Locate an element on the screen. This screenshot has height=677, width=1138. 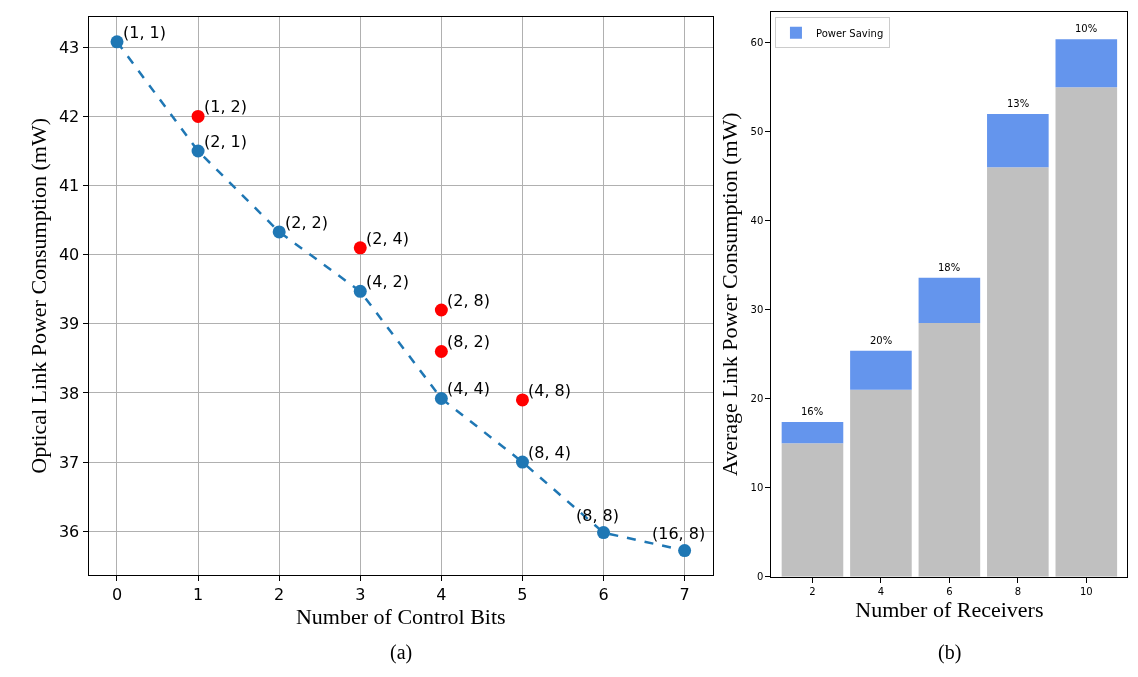
x-axis-title: Number of Receivers is located at coordinates (949, 609).